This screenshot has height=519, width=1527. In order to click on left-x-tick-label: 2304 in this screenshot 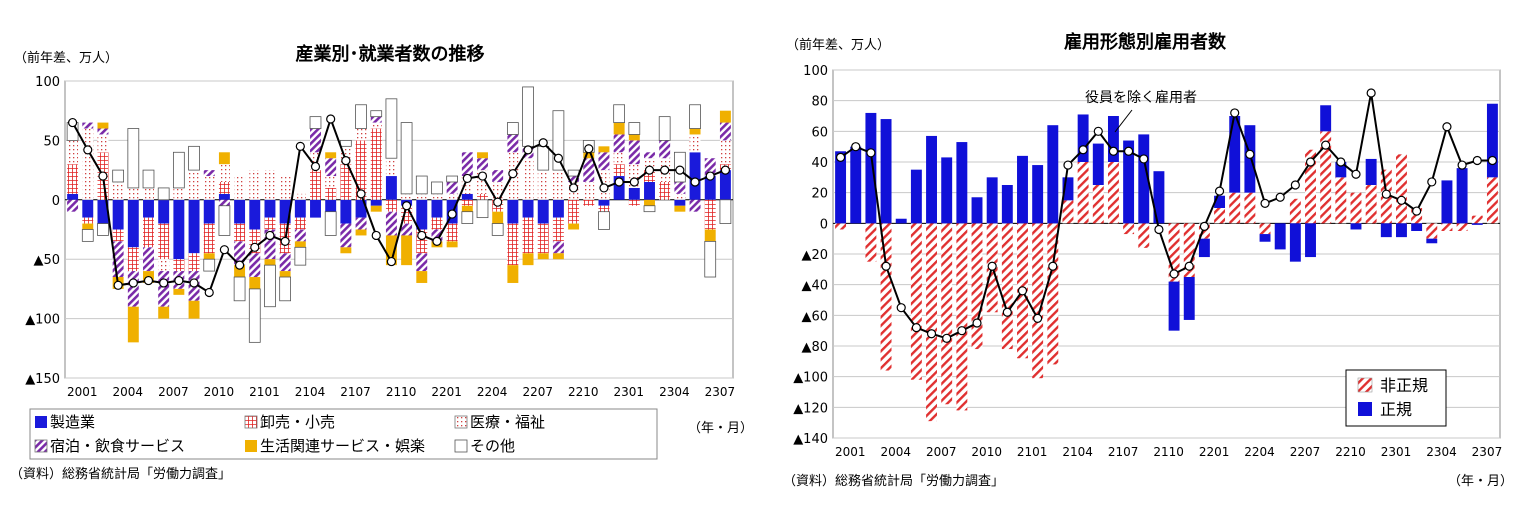, I will do `click(674, 392)`.